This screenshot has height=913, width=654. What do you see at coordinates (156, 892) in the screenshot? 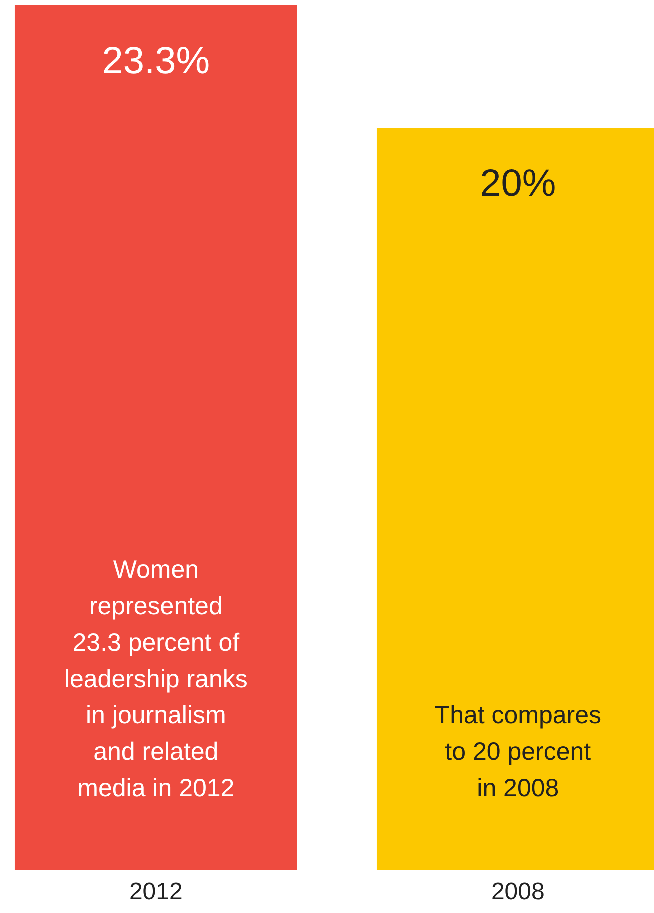
I see `x-tick-label: 2012` at bounding box center [156, 892].